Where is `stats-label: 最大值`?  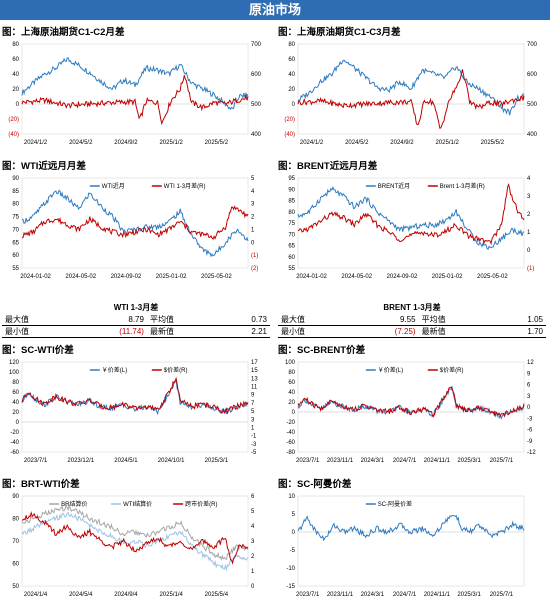 stats-label: 最大值 is located at coordinates (293, 319).